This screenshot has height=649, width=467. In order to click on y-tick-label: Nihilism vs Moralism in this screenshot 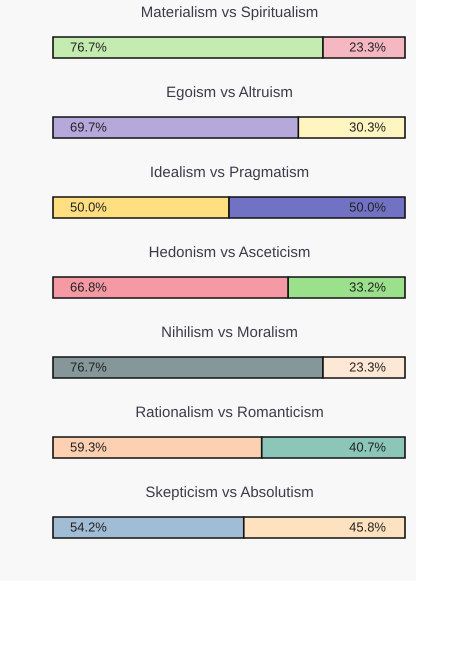, I will do `click(229, 332)`.